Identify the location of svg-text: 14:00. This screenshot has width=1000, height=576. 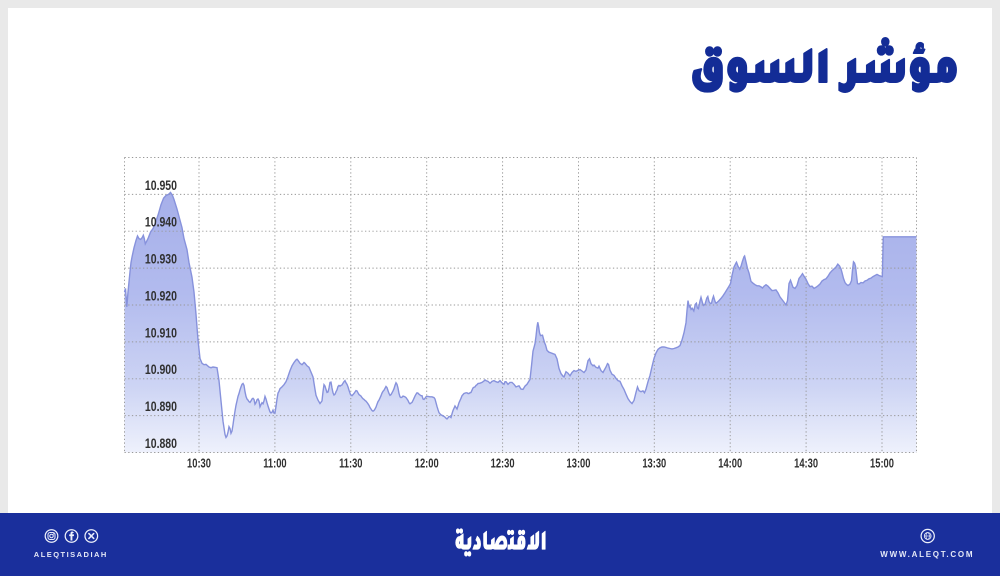
(730, 464).